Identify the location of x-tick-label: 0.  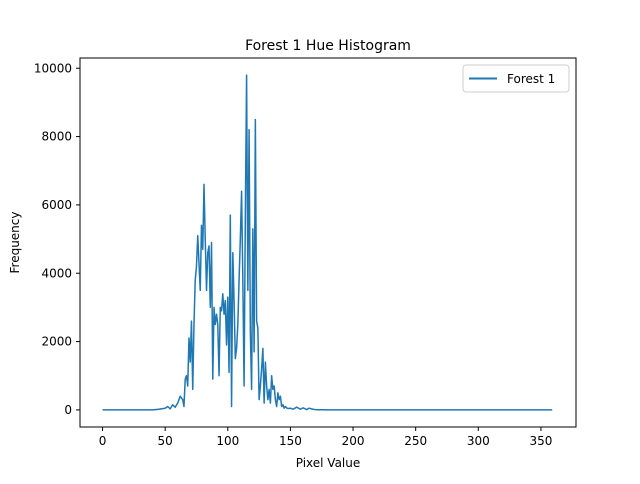
(103, 441).